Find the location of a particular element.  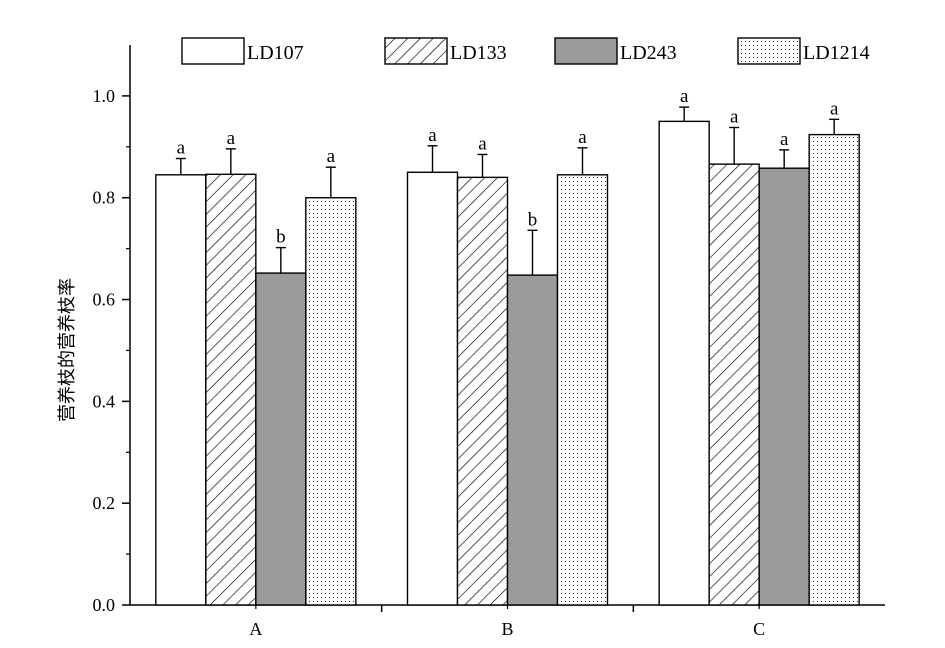

y-tick-label: 0.0 is located at coordinates (104, 605).